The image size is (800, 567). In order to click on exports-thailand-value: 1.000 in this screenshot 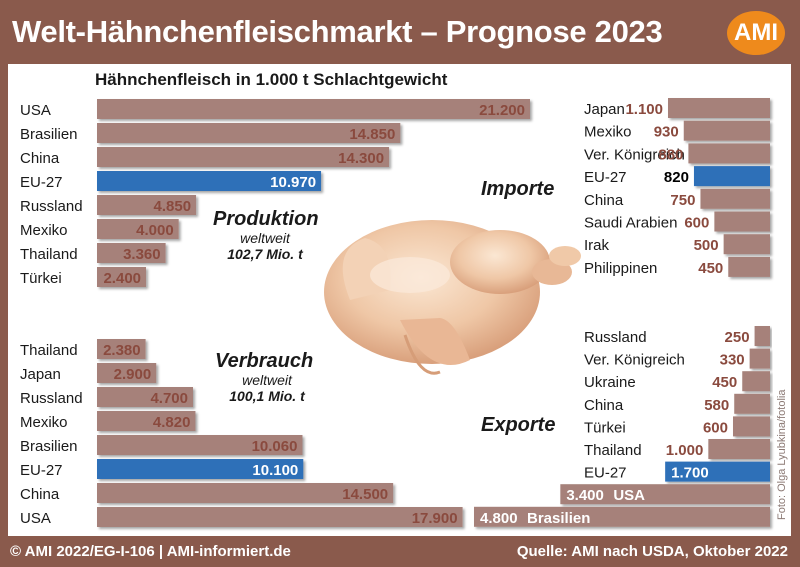, I will do `click(685, 450)`.